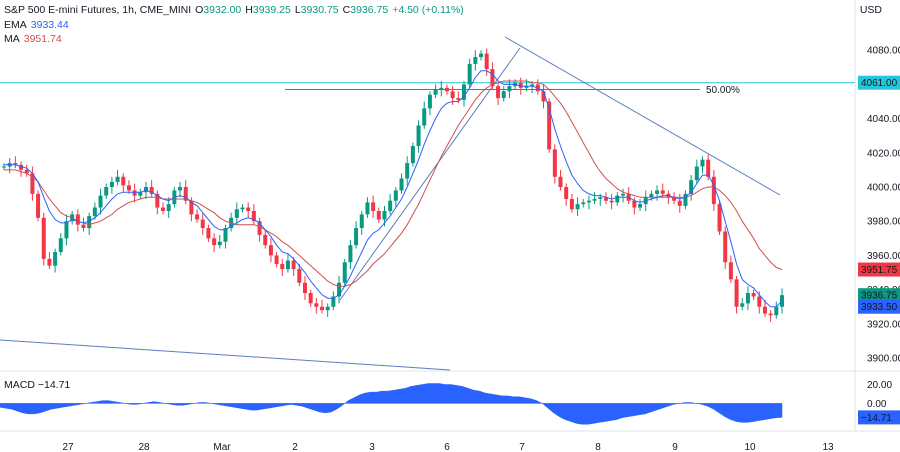 The image size is (900, 452). What do you see at coordinates (447, 447) in the screenshot?
I see `time-tick-label: 6` at bounding box center [447, 447].